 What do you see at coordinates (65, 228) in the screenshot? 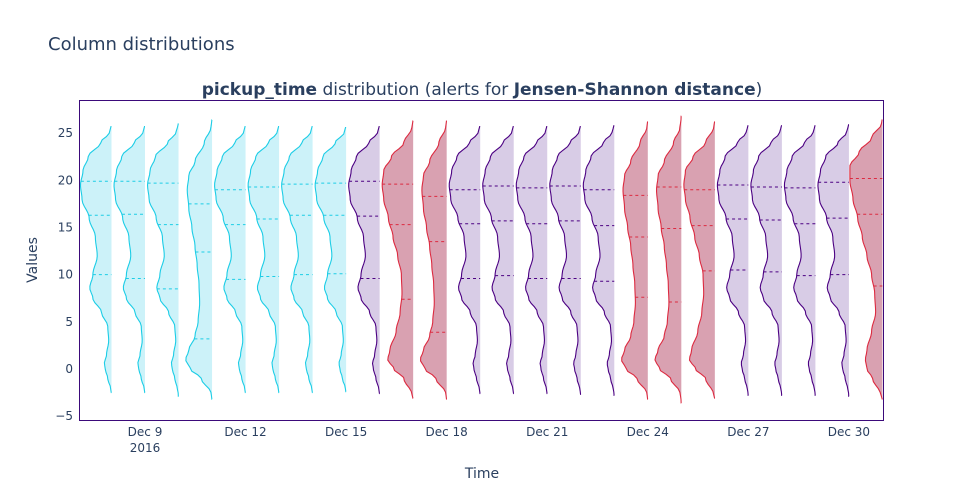
I see `y-tick-label: 15` at bounding box center [65, 228].